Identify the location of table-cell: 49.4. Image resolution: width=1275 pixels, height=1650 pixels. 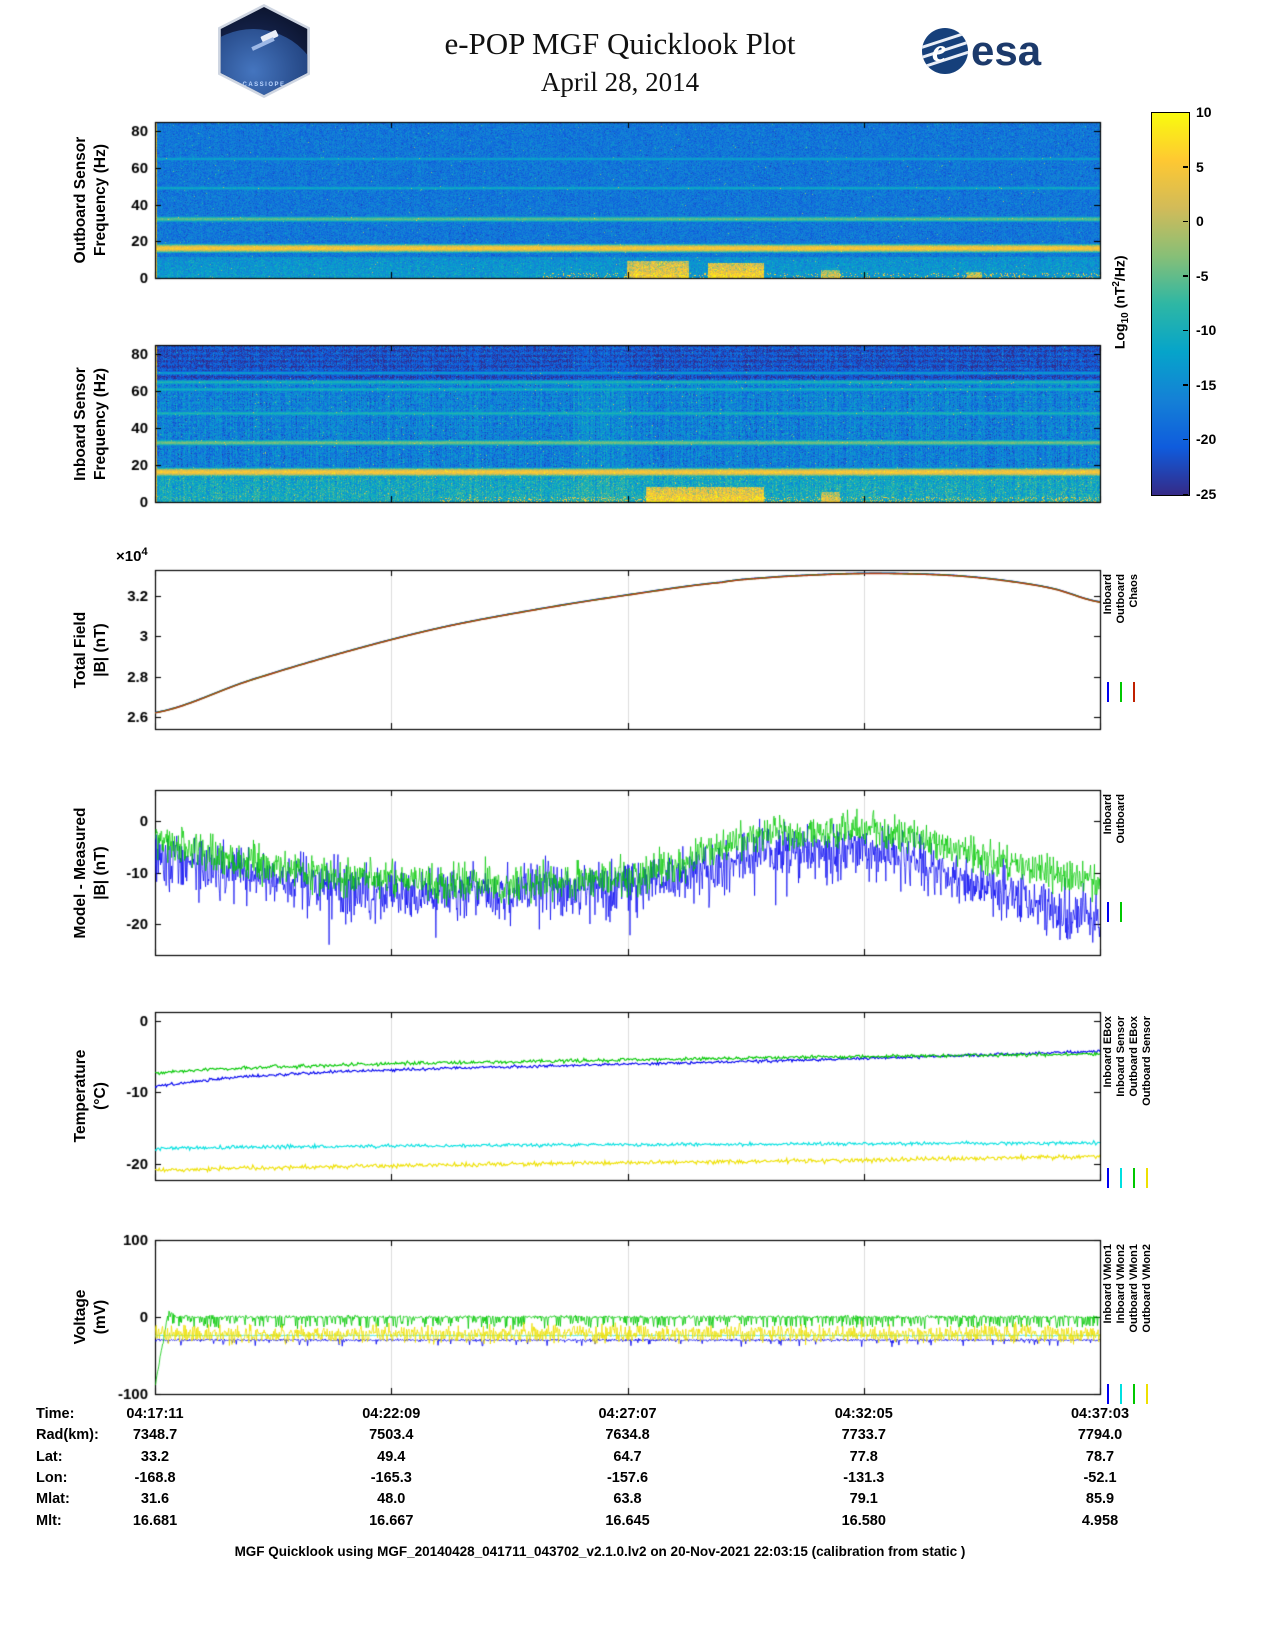
(391, 1456).